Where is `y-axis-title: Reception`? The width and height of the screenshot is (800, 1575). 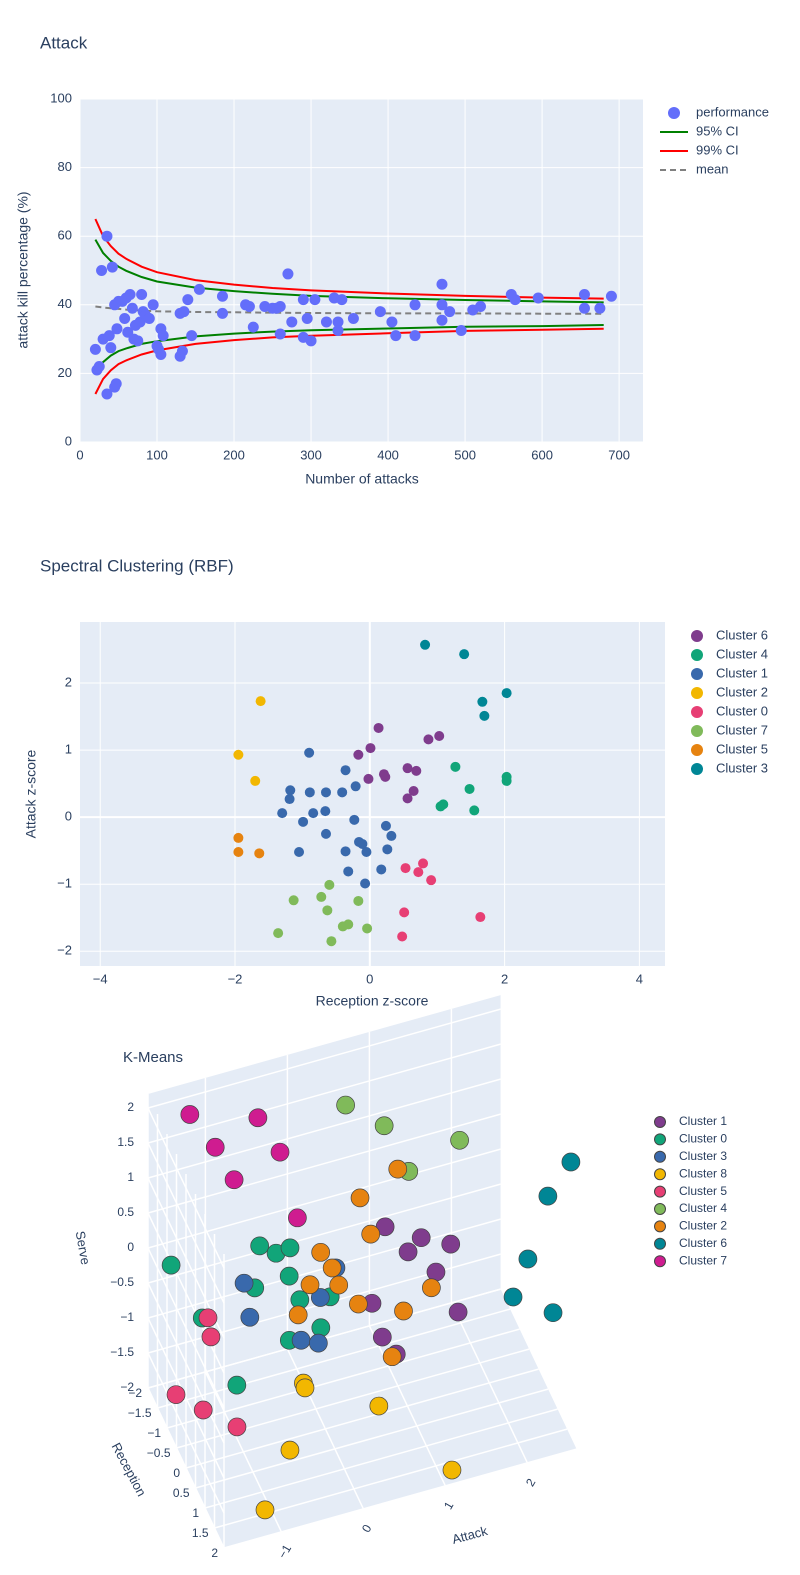 y-axis-title: Reception is located at coordinates (129, 1469).